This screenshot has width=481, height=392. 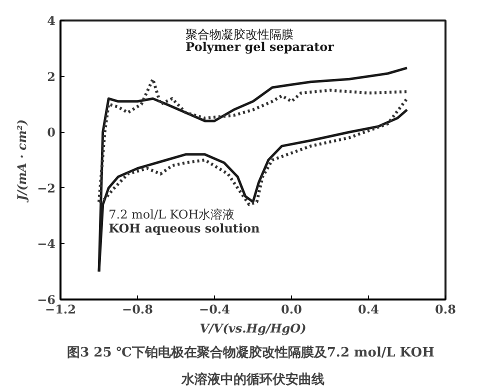 What do you see at coordinates (368, 309) in the screenshot?
I see `x-tick-label: 0.4` at bounding box center [368, 309].